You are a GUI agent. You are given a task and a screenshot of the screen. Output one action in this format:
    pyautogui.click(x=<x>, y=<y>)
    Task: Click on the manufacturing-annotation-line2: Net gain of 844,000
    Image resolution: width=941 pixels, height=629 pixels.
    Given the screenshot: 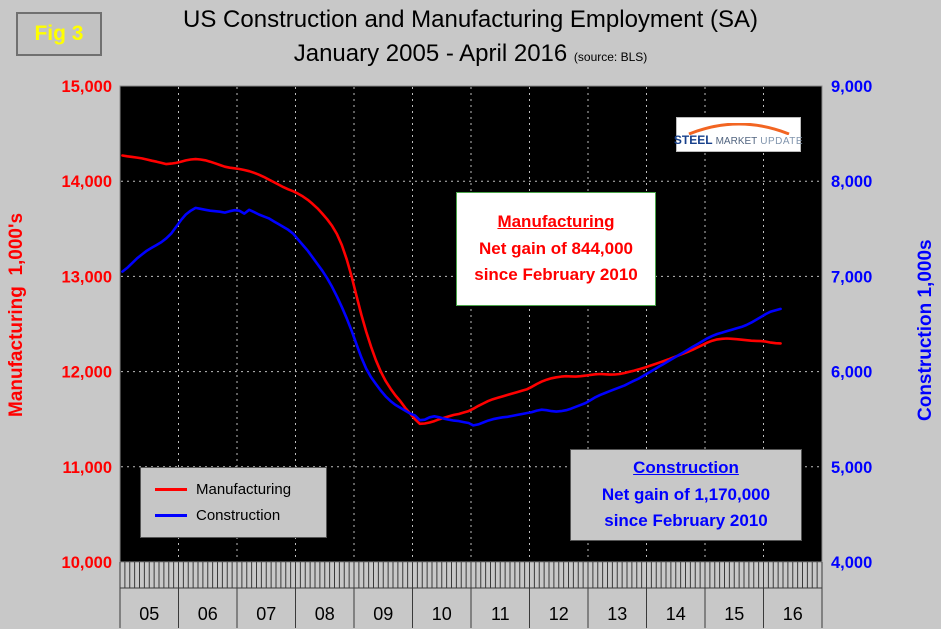 What is the action you would take?
    pyautogui.click(x=555, y=248)
    